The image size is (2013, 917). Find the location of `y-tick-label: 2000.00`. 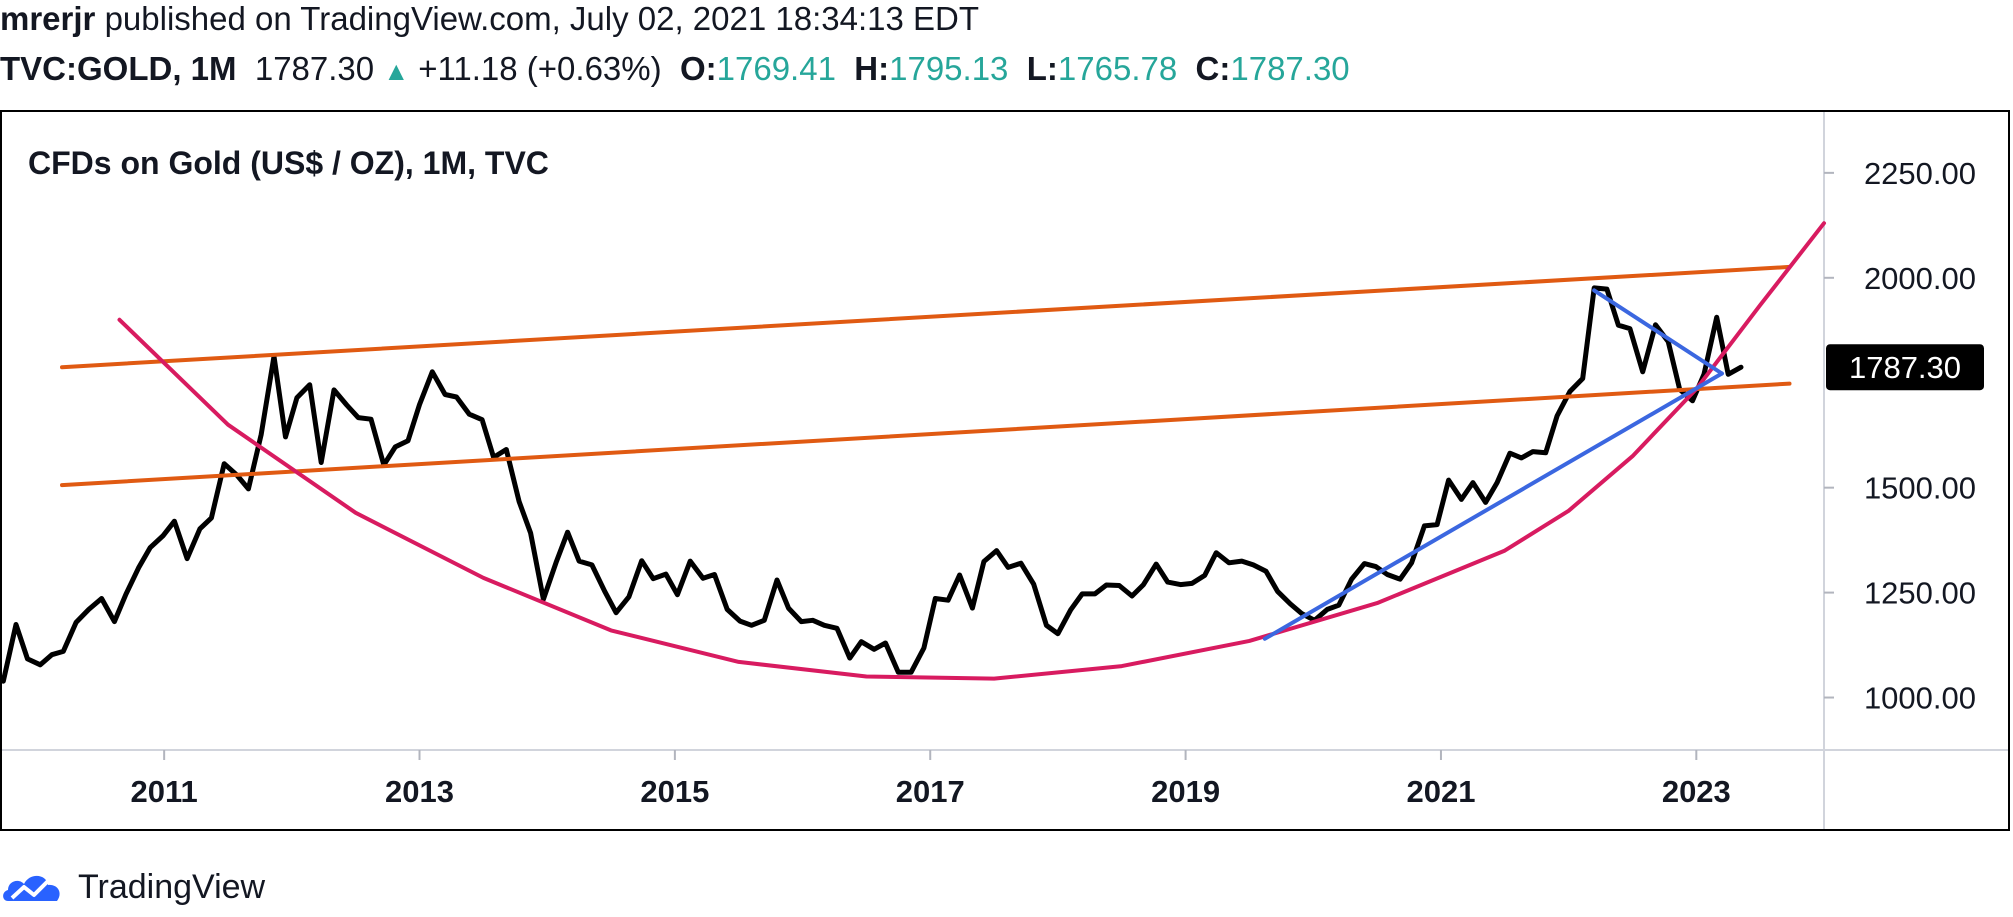

y-tick-label: 2000.00 is located at coordinates (1920, 278).